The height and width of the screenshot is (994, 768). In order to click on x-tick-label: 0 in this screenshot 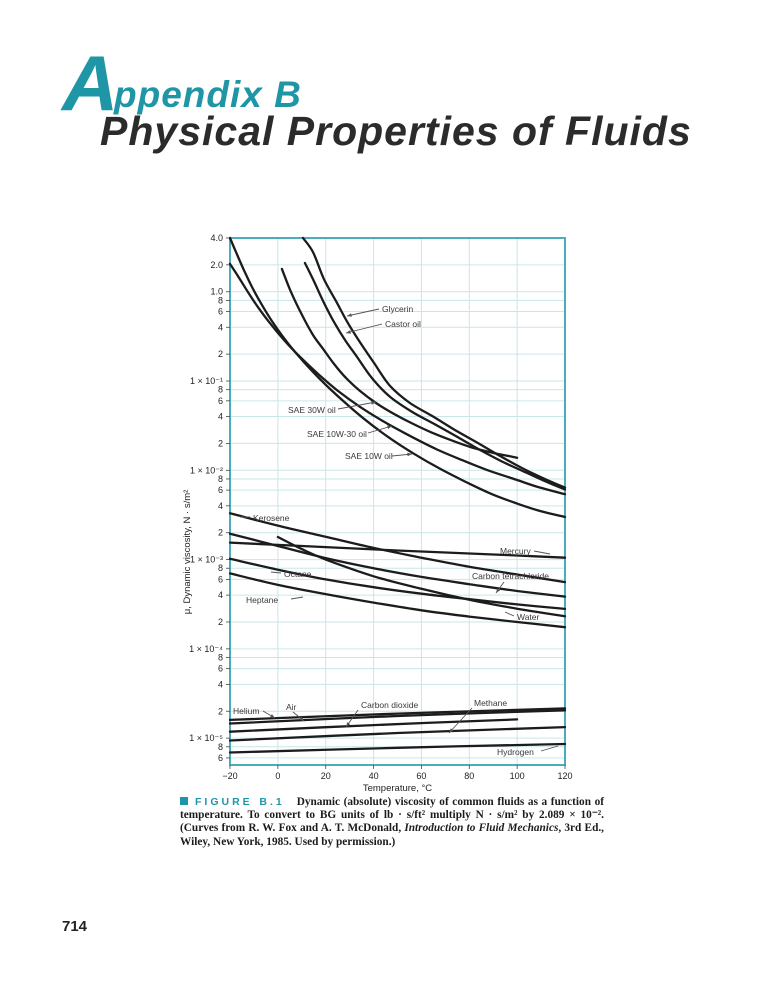, I will do `click(277, 776)`.